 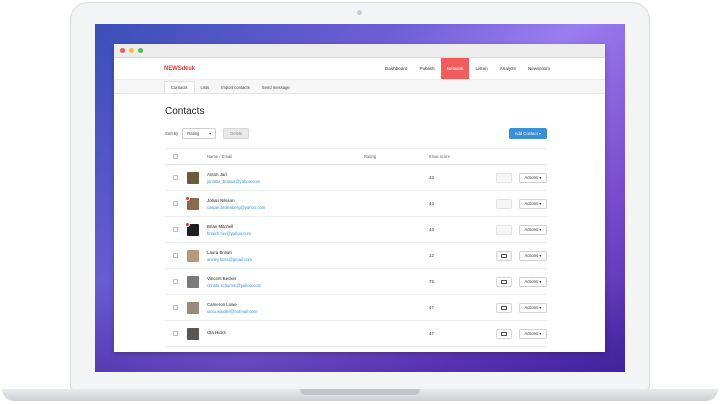 What do you see at coordinates (175, 156) in the screenshot?
I see `select-all-checkbox` at bounding box center [175, 156].